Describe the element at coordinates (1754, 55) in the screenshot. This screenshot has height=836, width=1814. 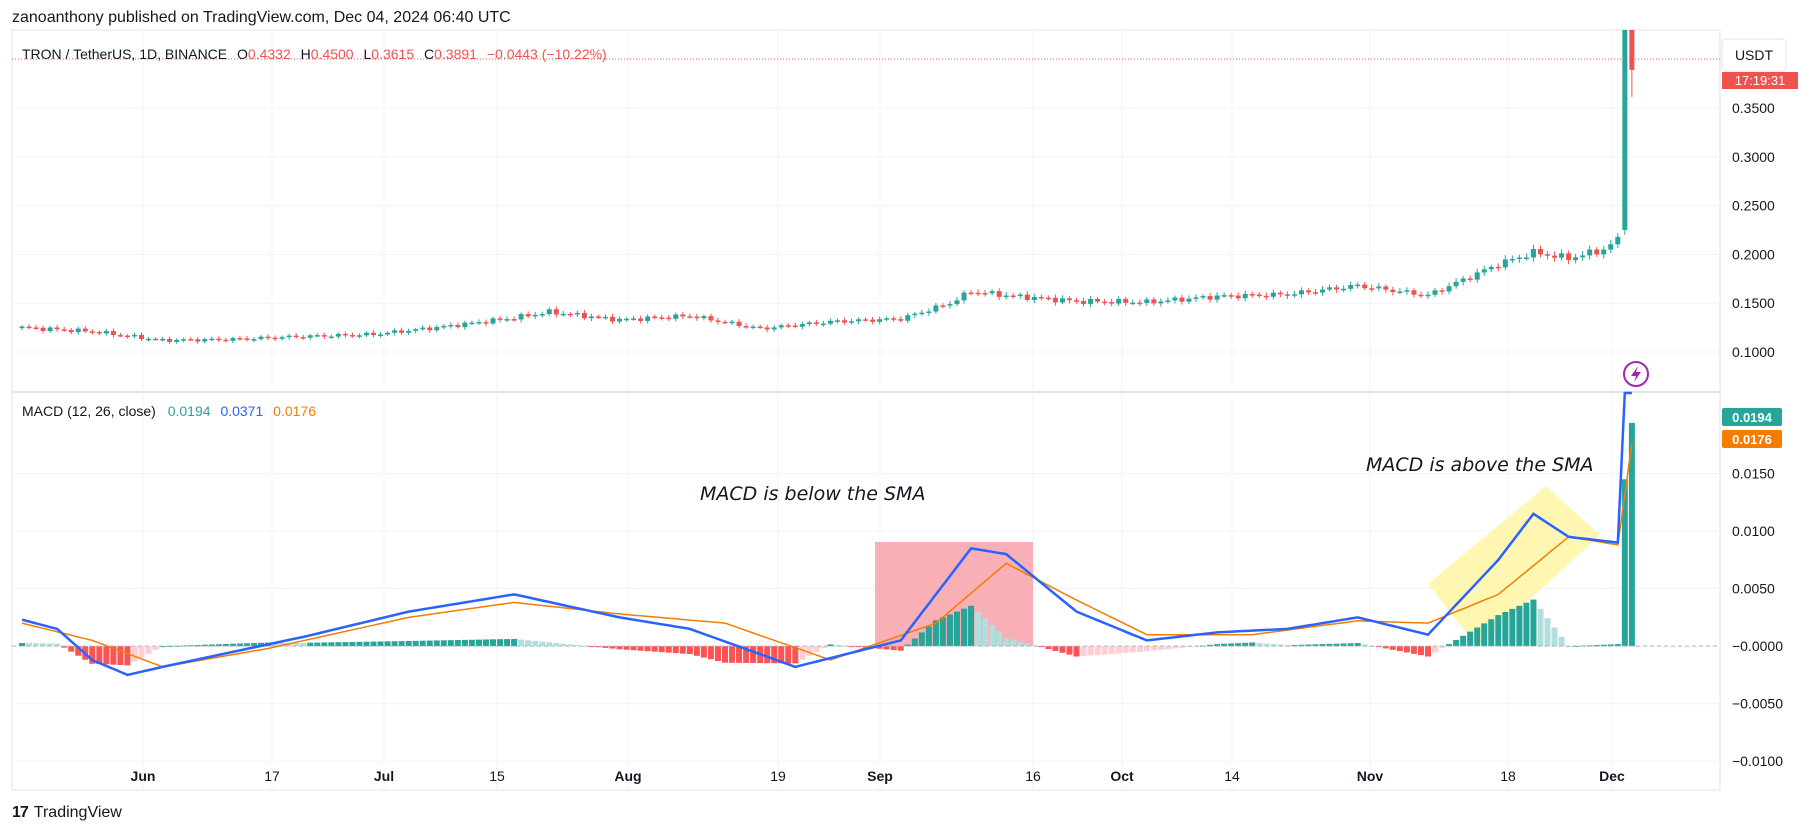
I see `currency-button: USDT` at that location.